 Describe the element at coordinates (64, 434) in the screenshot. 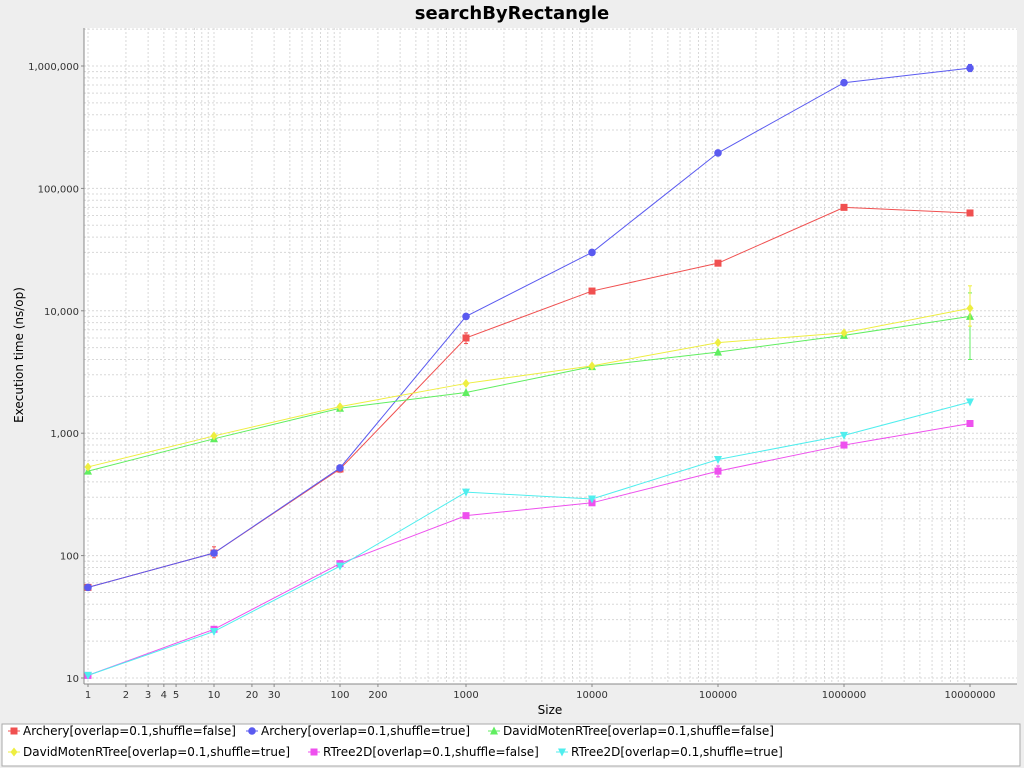

I see `y-tick-label: 1,000` at that location.